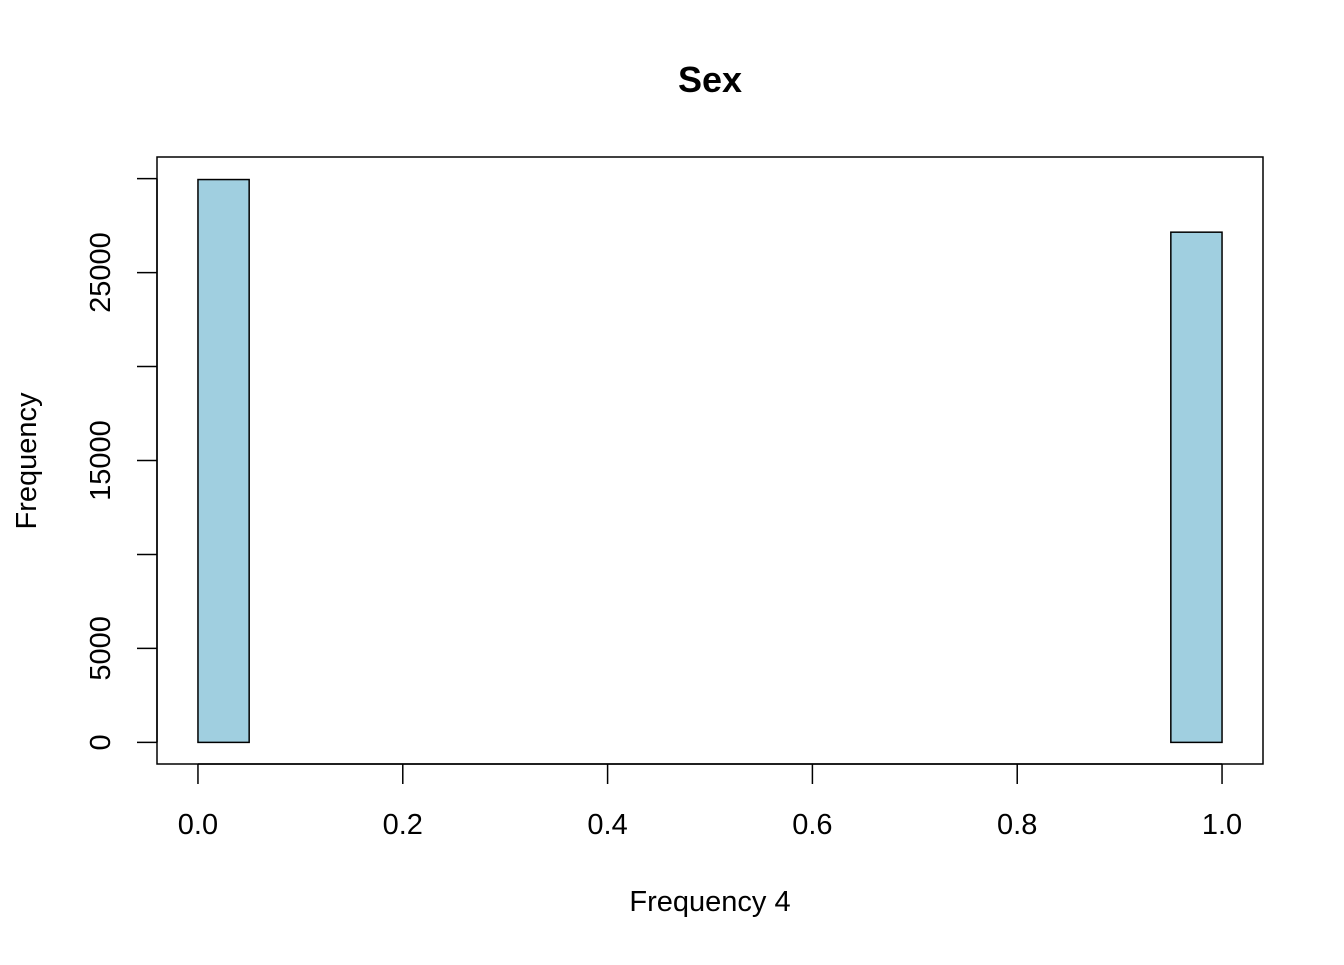 The width and height of the screenshot is (1344, 965). Describe the element at coordinates (1017, 825) in the screenshot. I see `x-tick-label: 0.8` at that location.